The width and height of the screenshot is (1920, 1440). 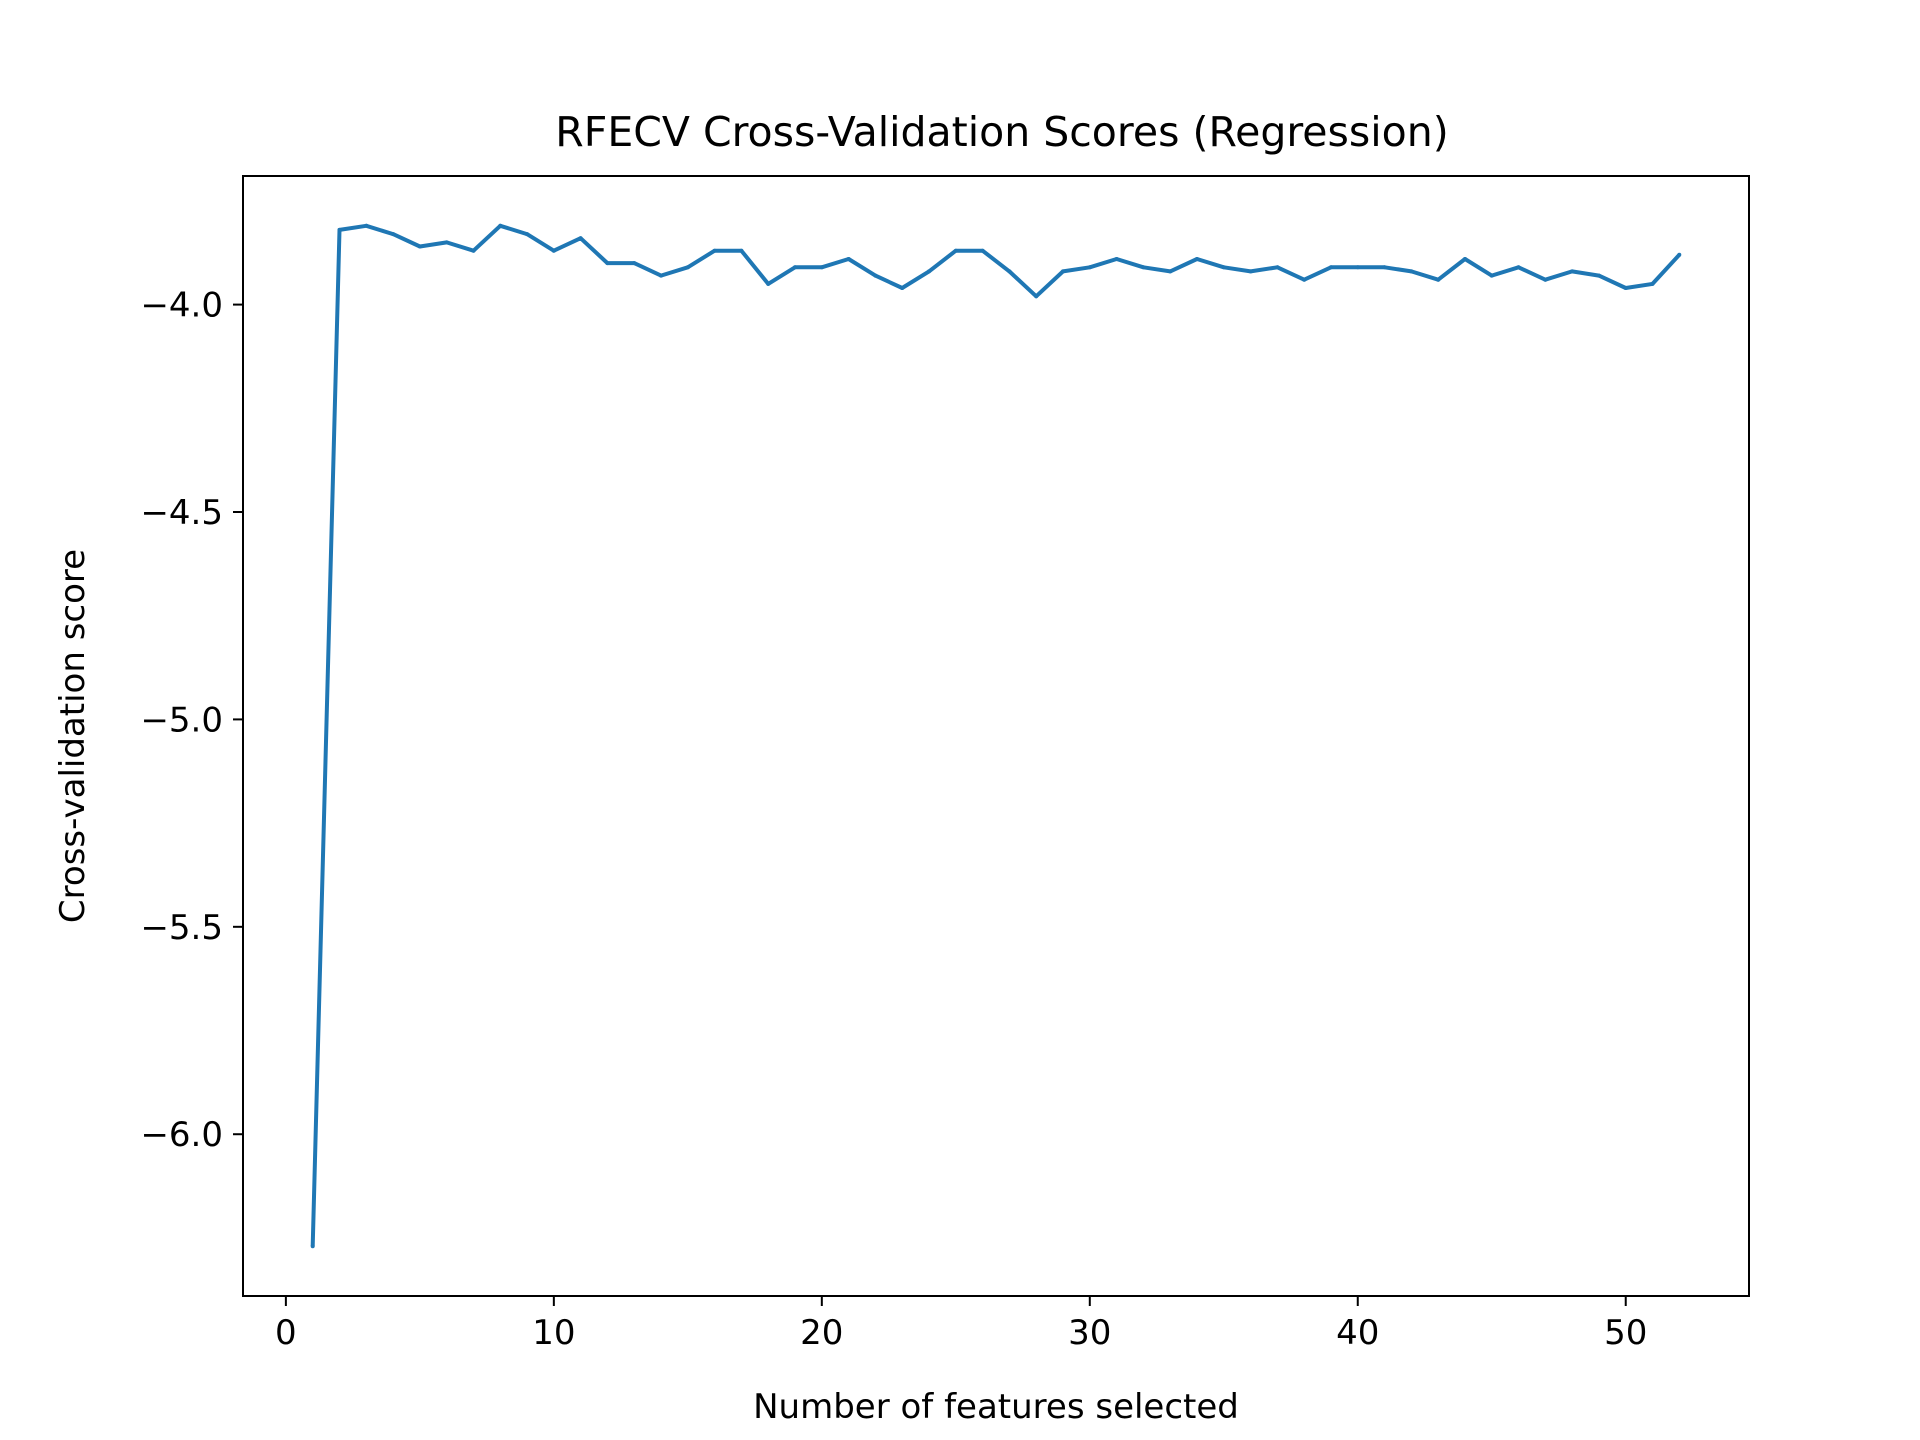 I want to click on x-tick-label: 40, so click(x=1357, y=1333).